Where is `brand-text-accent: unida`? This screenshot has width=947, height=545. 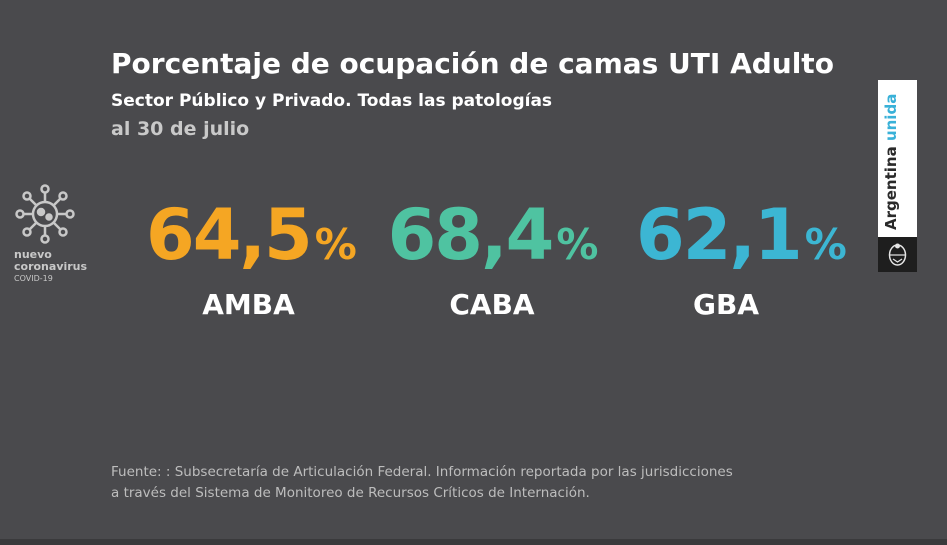 brand-text-accent: unida is located at coordinates (891, 117).